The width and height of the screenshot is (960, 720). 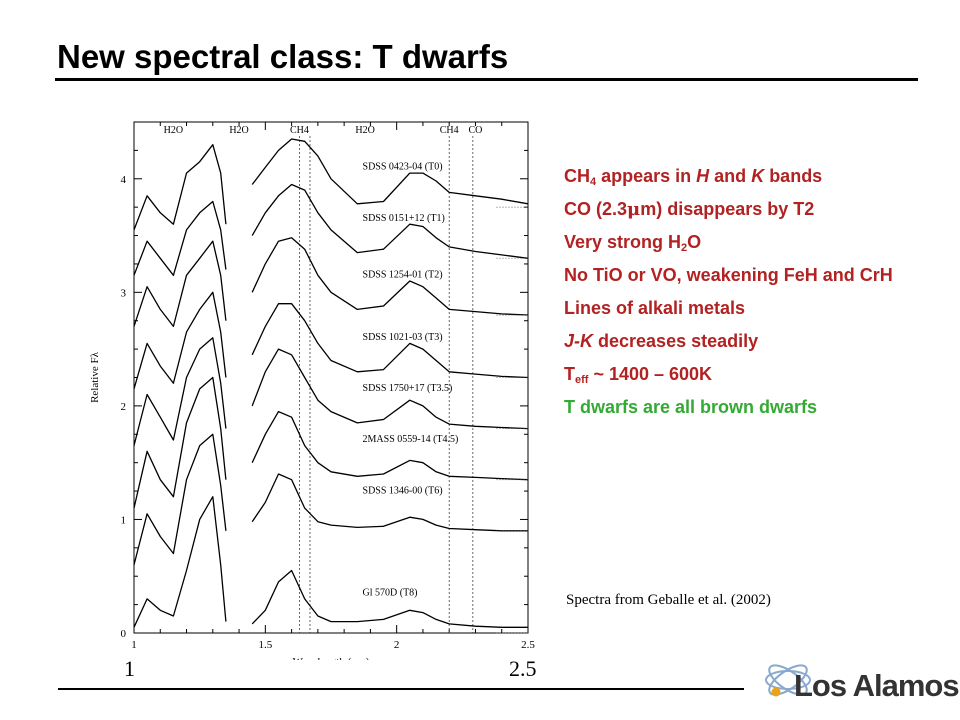 I want to click on title-rule, so click(x=486, y=79).